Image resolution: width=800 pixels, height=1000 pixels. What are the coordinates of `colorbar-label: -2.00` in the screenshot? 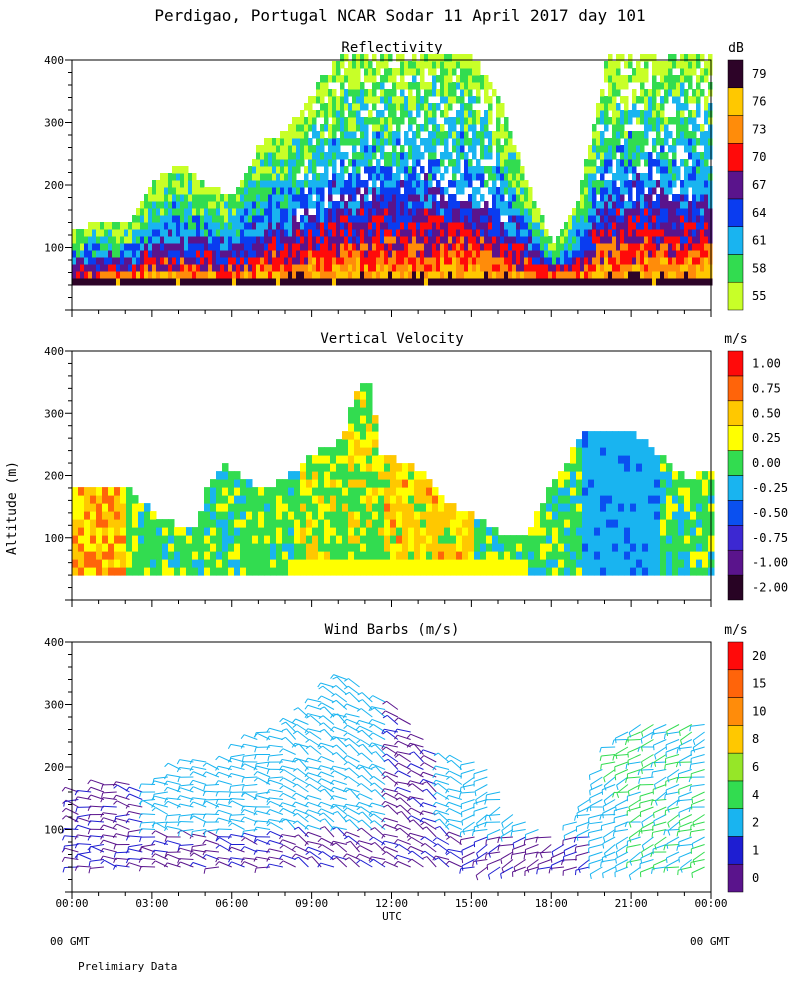 It's located at (770, 588).